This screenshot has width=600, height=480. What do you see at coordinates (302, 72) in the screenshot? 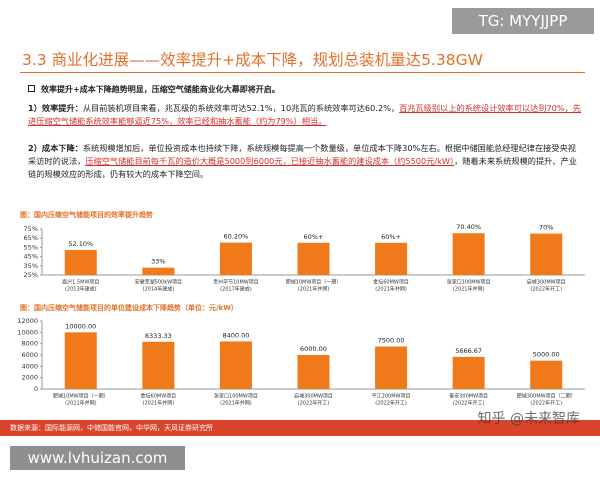
I see `title-rule` at bounding box center [302, 72].